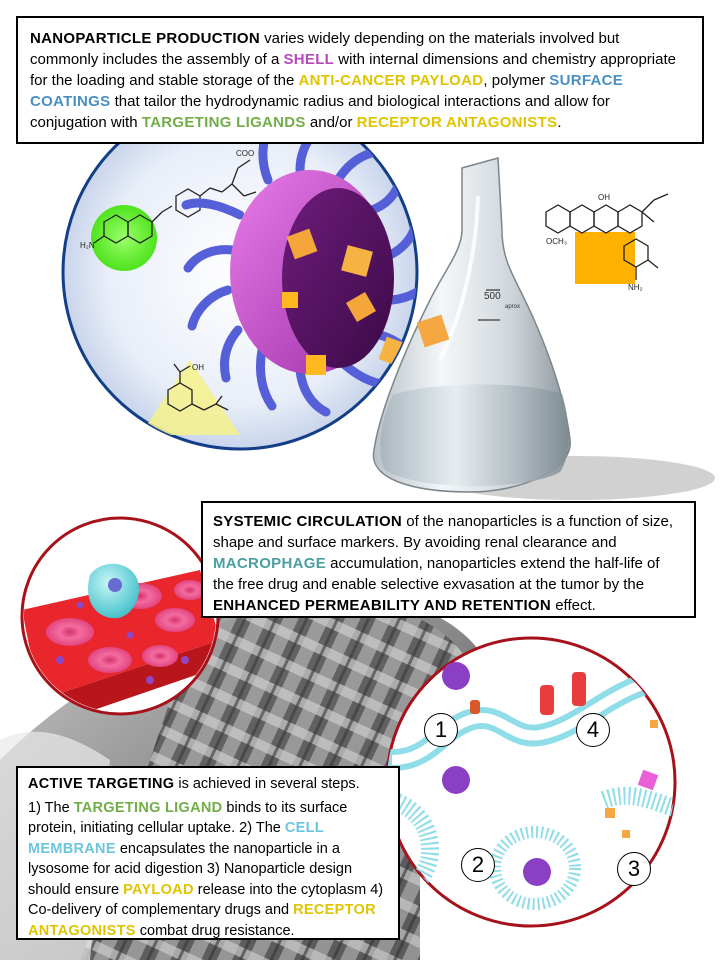  What do you see at coordinates (175, 201) in the screenshot?
I see `folate-structure` at bounding box center [175, 201].